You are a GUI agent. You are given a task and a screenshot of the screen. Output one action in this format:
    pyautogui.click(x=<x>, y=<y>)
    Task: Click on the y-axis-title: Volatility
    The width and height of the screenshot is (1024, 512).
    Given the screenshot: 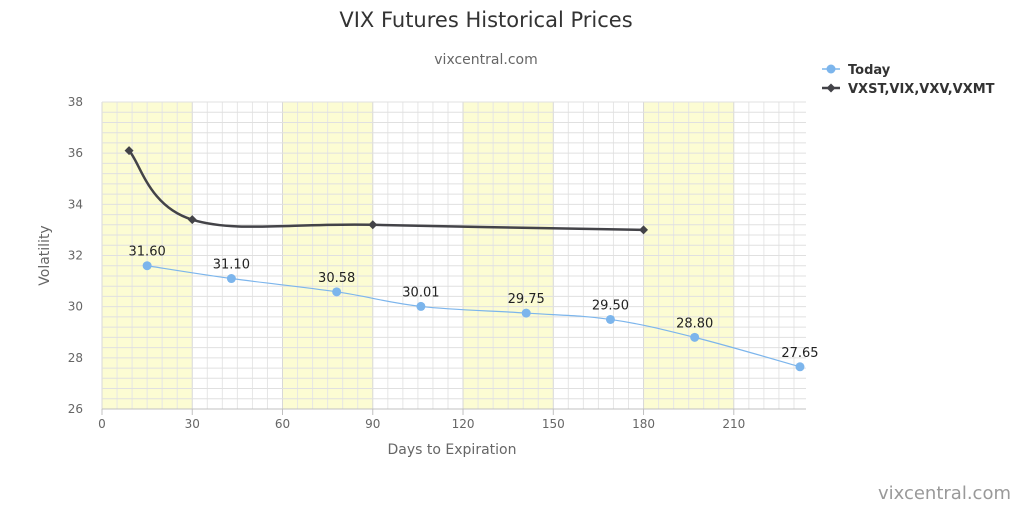 What is the action you would take?
    pyautogui.click(x=45, y=255)
    